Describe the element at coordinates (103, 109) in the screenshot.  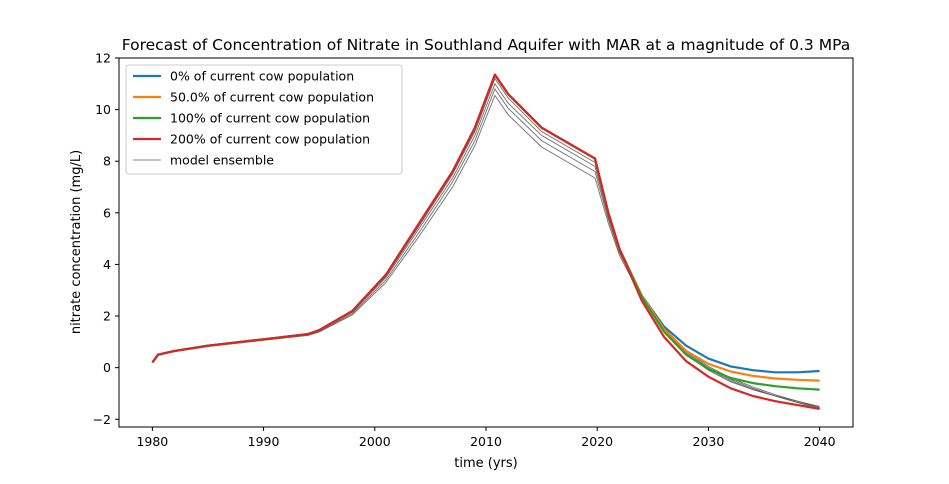
I see `y-tick-label: 10` at that location.